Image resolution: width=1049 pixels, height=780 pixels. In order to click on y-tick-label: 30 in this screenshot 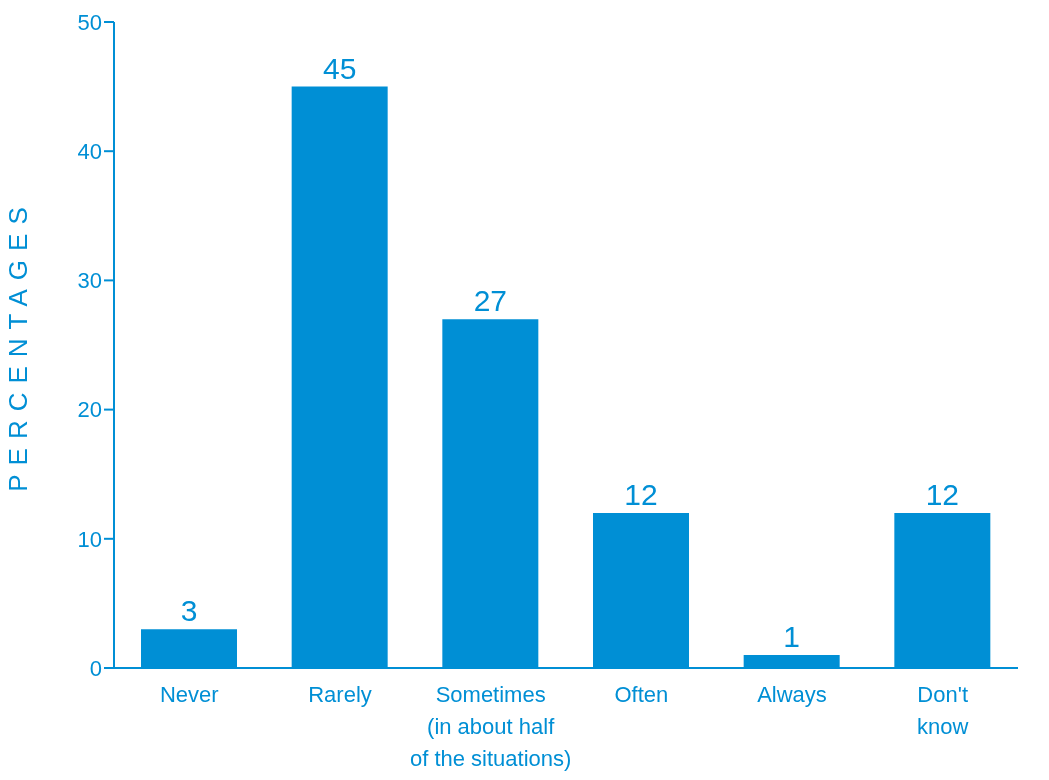, I will do `click(89, 281)`.